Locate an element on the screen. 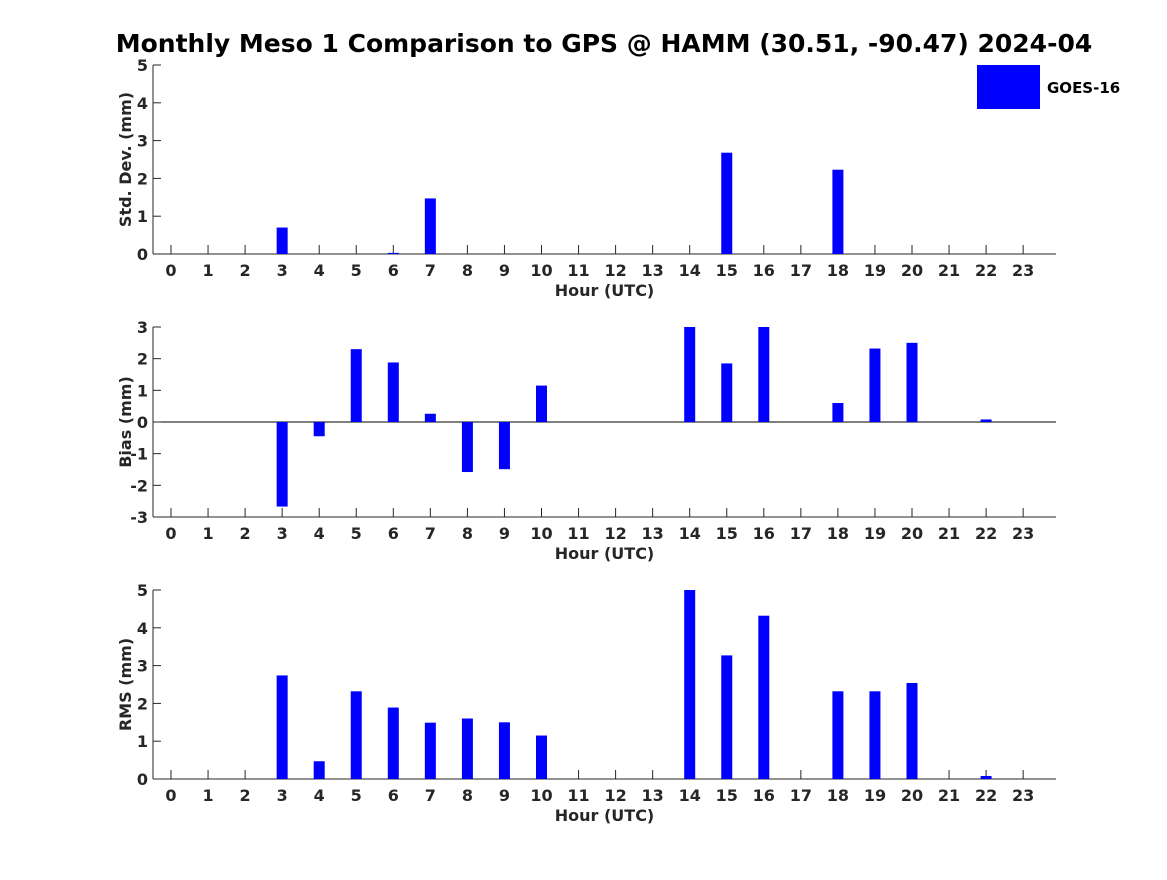 The width and height of the screenshot is (1167, 880). y-tick-label: -3 is located at coordinates (139, 517).